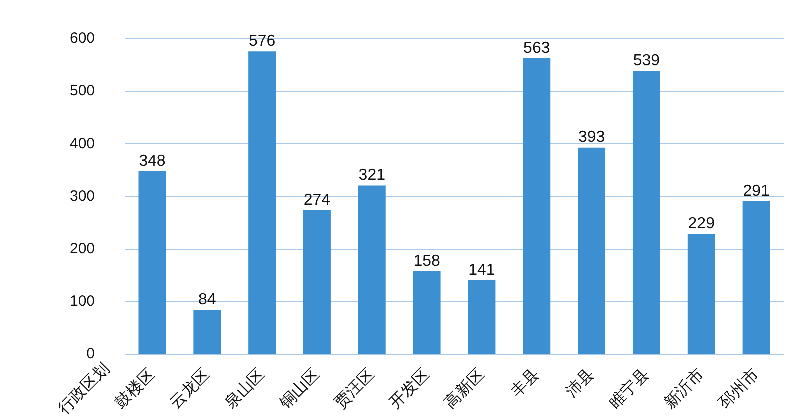 This screenshot has height=420, width=794. What do you see at coordinates (537, 48) in the screenshot?
I see `data-label: 563` at bounding box center [537, 48].